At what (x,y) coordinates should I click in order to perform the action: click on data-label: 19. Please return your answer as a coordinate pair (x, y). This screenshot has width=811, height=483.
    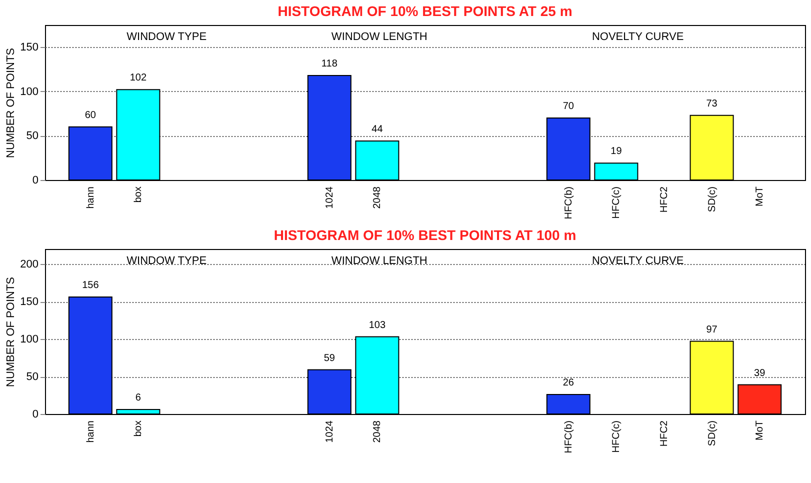
    Looking at the image, I should click on (616, 152).